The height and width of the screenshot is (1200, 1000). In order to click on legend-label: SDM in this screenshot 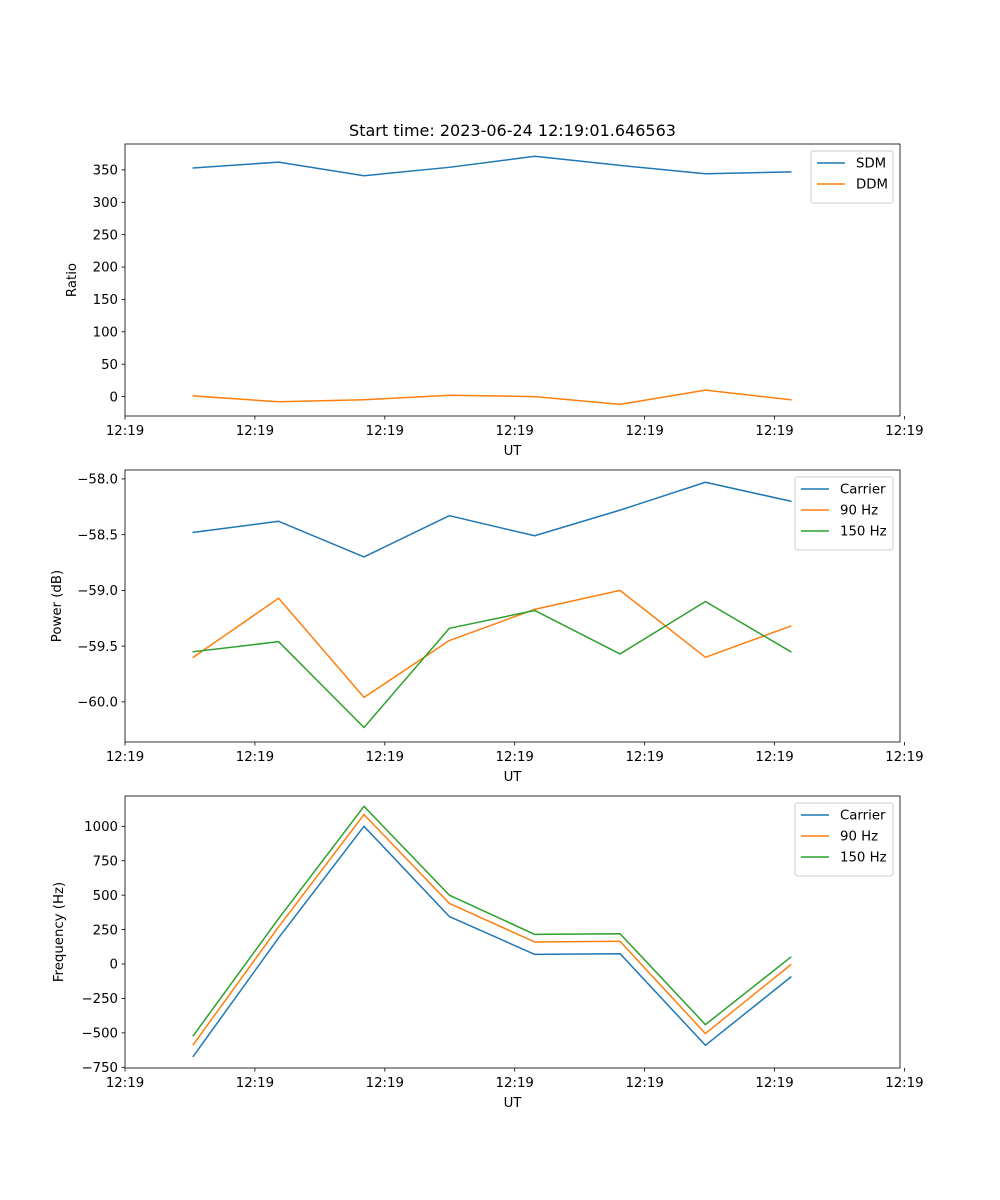, I will do `click(871, 164)`.